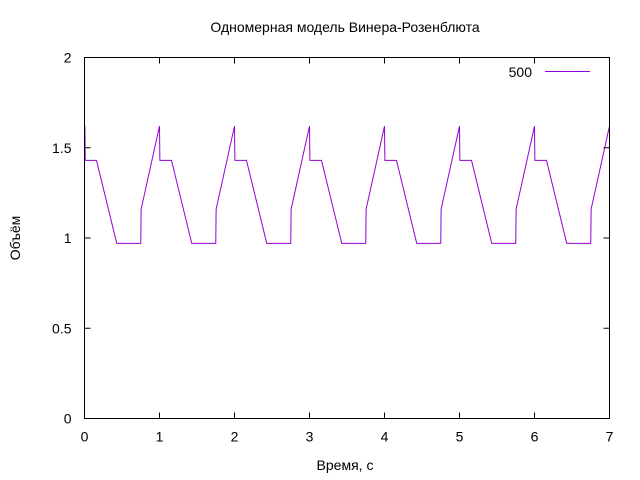 The height and width of the screenshot is (480, 640). Describe the element at coordinates (310, 437) in the screenshot. I see `x-tick-label: 3` at that location.